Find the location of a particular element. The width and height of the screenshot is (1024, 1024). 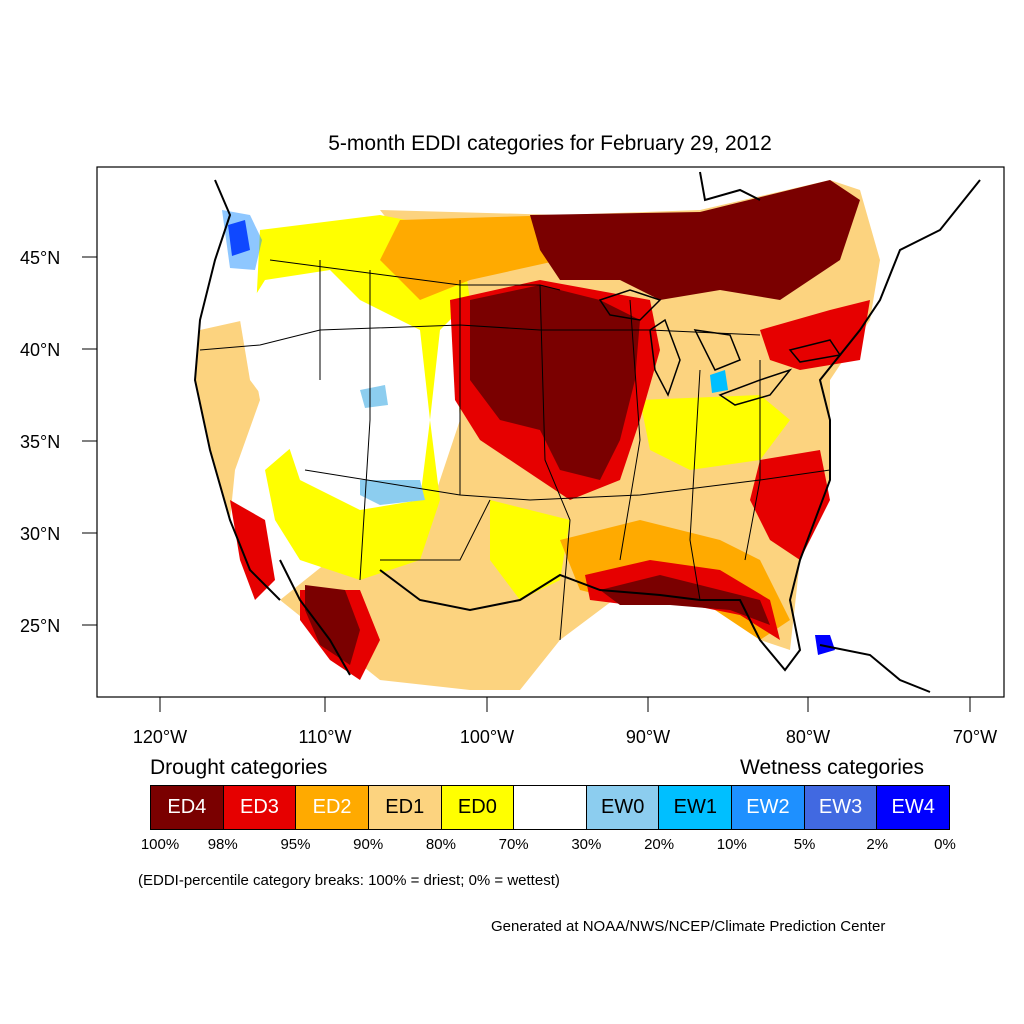

great-lakes-outline is located at coordinates (720, 347).